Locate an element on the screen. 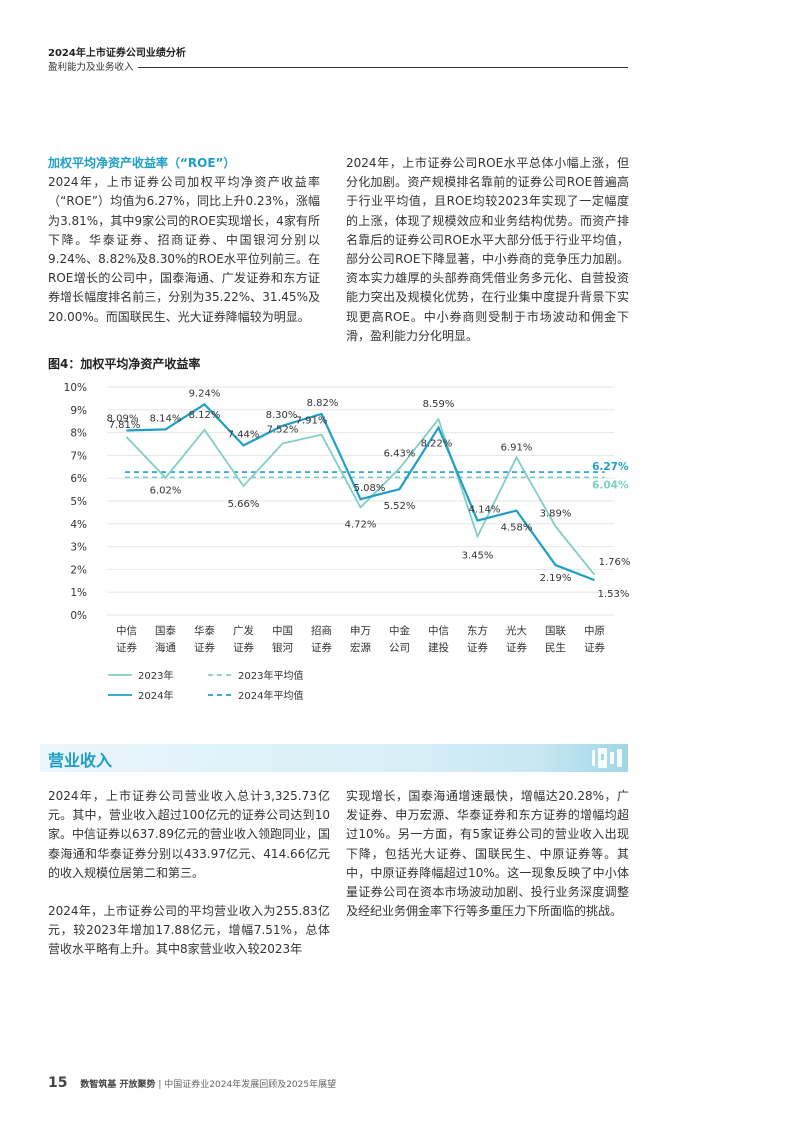 The image size is (793, 1122). x-tick-label-line2: 海通 is located at coordinates (165, 647).